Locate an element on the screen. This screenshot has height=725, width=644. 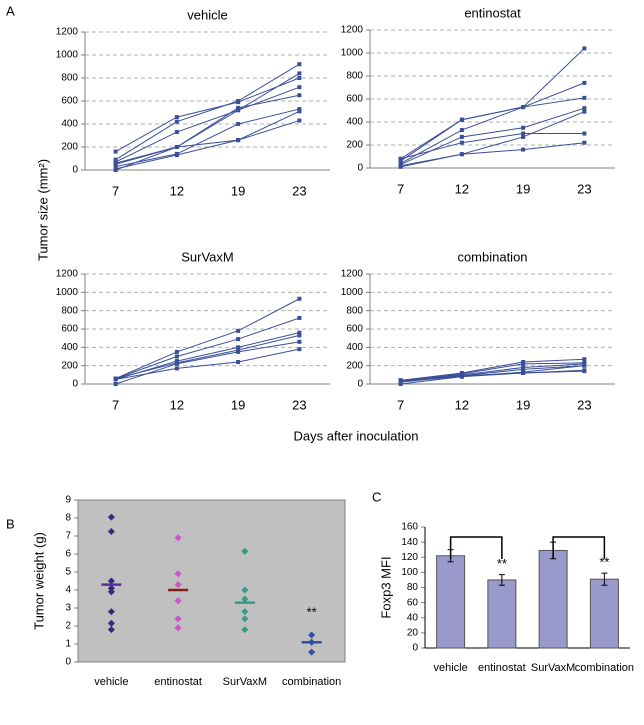
y-tick-label: 100 is located at coordinates (409, 572).